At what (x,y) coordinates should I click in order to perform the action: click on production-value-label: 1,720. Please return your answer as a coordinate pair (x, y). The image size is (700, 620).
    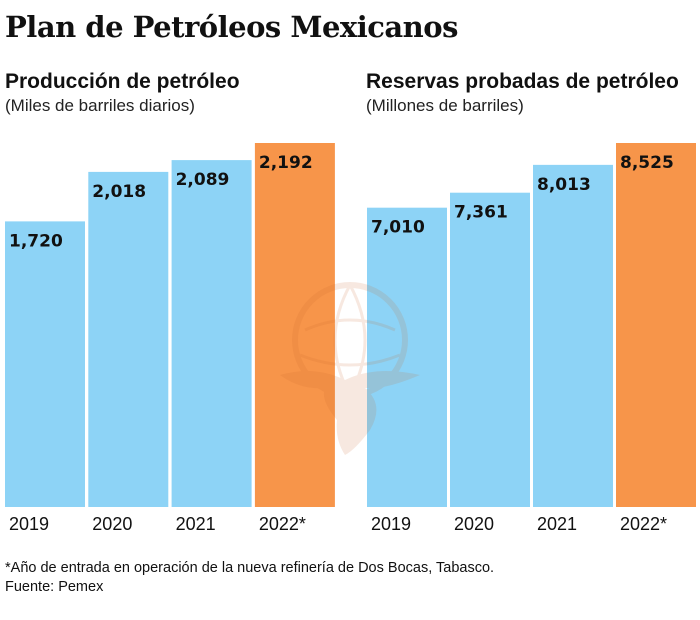
    Looking at the image, I should click on (36, 241).